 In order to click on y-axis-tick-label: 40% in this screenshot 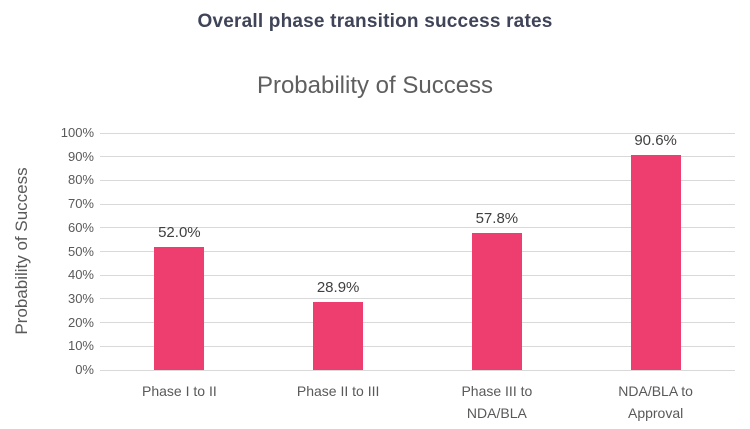, I will do `click(80, 275)`.